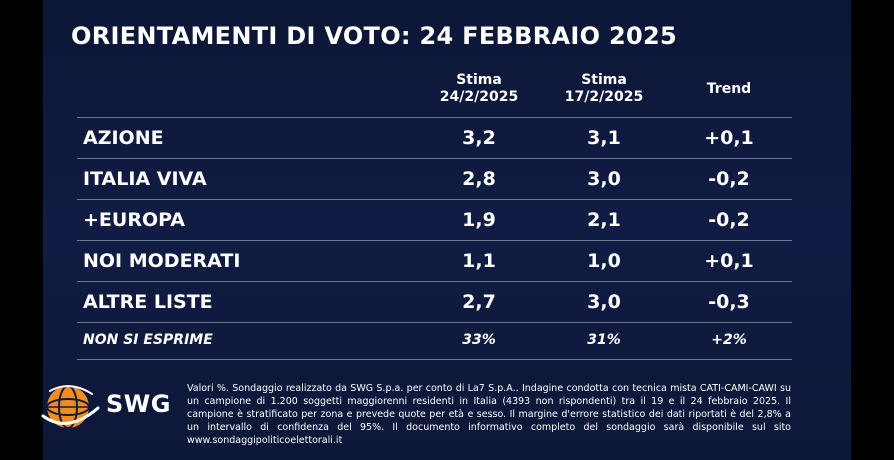 This screenshot has width=894, height=460. What do you see at coordinates (434, 178) in the screenshot?
I see `table-row: ITALIA VIVA 2,8 3,0 -0,2` at bounding box center [434, 178].